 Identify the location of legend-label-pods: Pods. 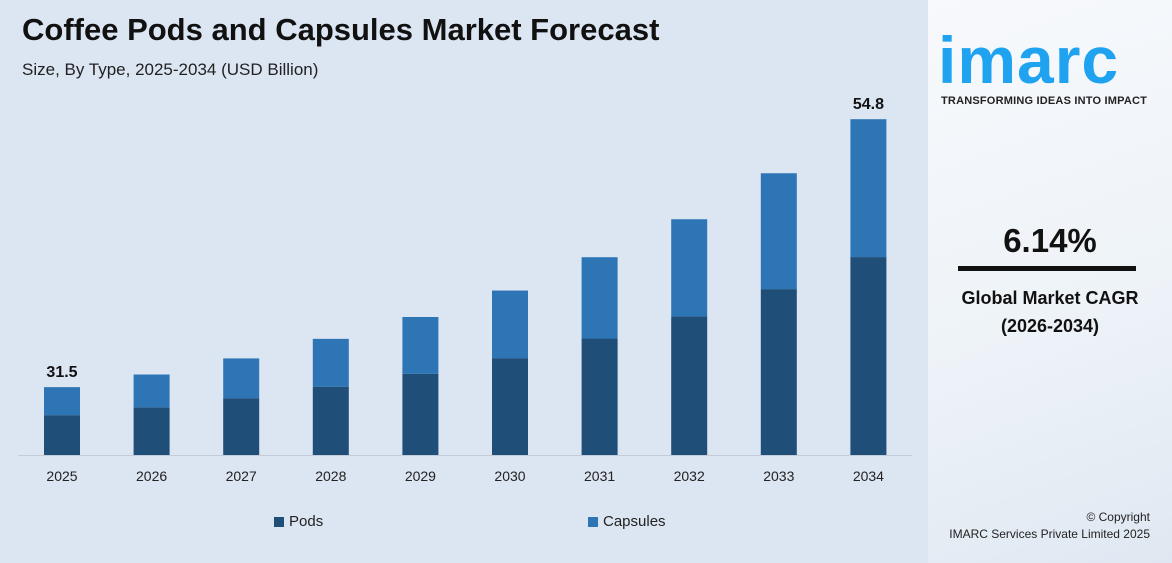
(306, 521).